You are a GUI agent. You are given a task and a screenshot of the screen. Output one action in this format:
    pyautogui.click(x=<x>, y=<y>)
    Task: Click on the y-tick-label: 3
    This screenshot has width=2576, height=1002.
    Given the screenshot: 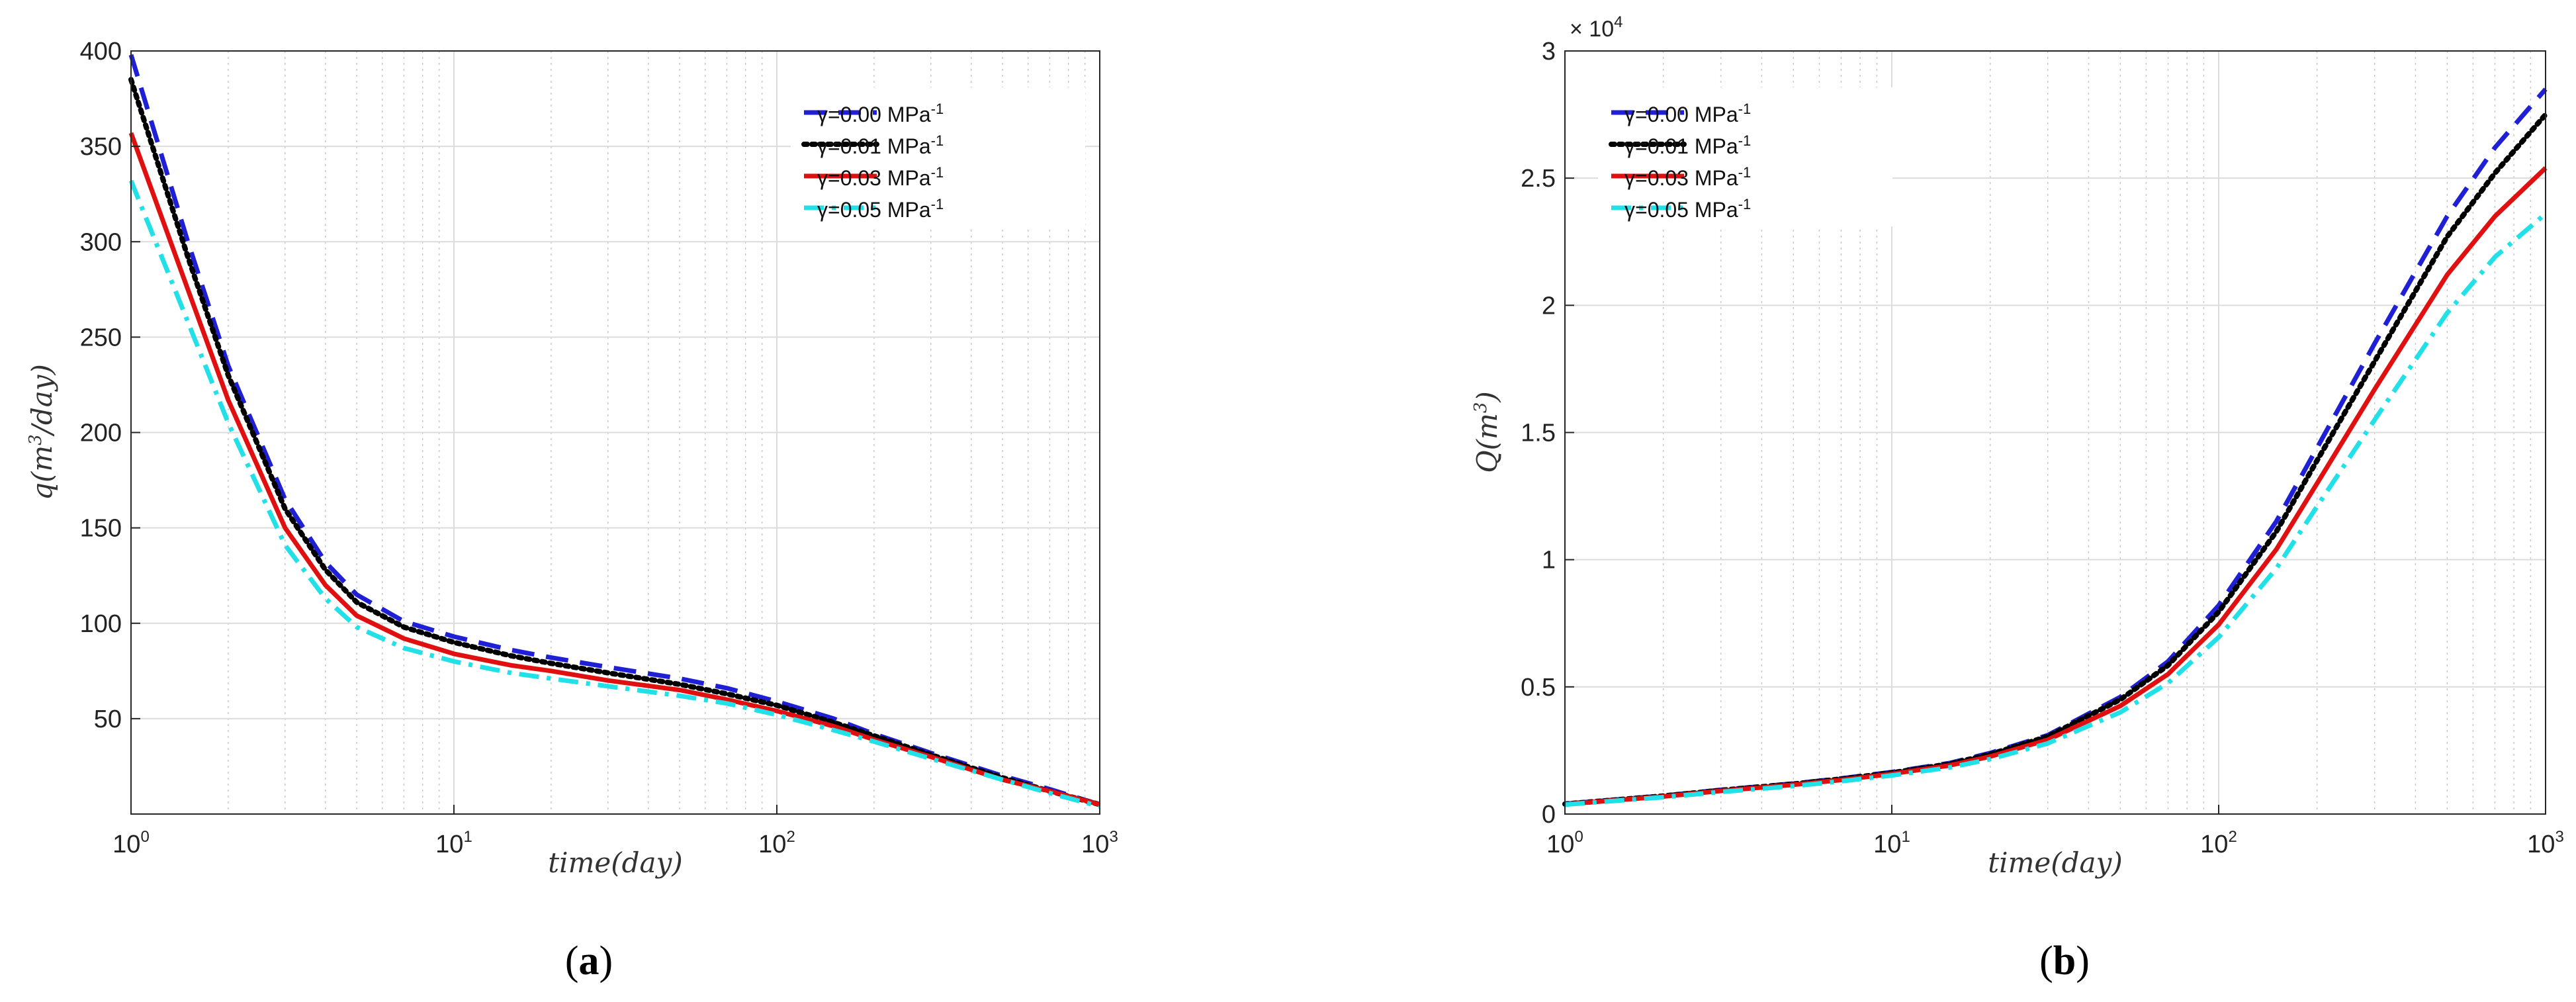 What is the action you would take?
    pyautogui.click(x=1549, y=52)
    